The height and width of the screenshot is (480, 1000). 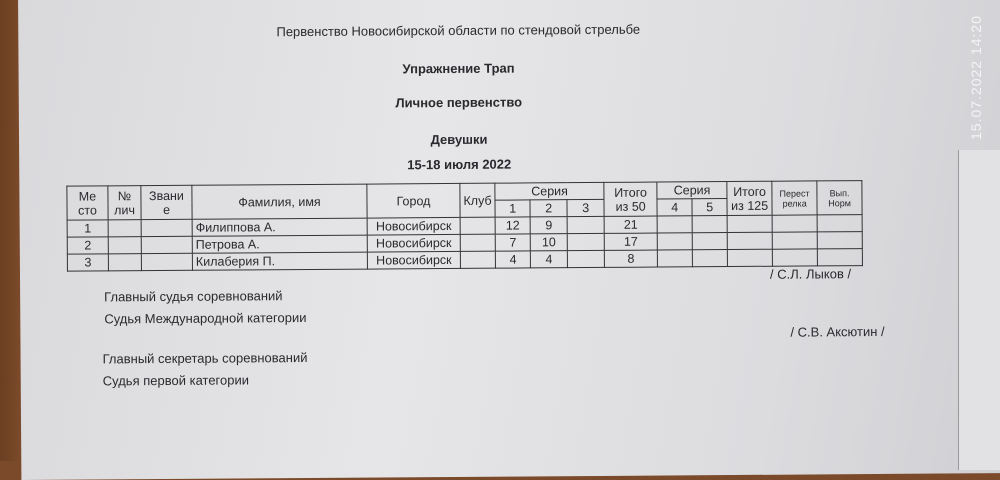 I want to click on category: Личное первенство, so click(x=459, y=102).